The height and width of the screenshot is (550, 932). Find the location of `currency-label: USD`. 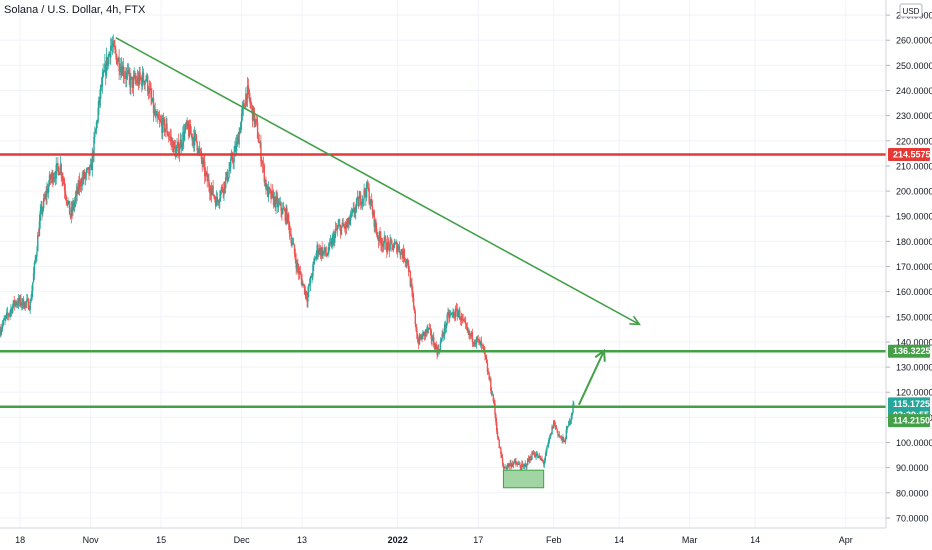

currency-label: USD is located at coordinates (911, 11).